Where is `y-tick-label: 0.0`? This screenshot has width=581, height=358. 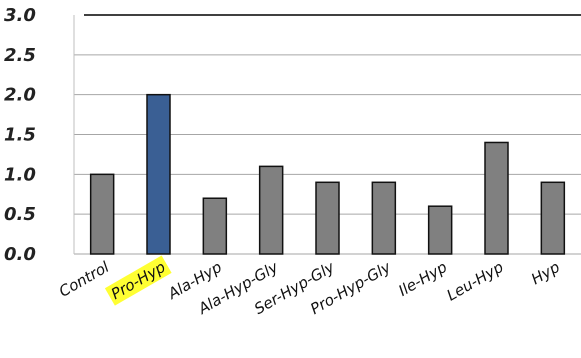
y-tick-label: 0.0 is located at coordinates (20, 254).